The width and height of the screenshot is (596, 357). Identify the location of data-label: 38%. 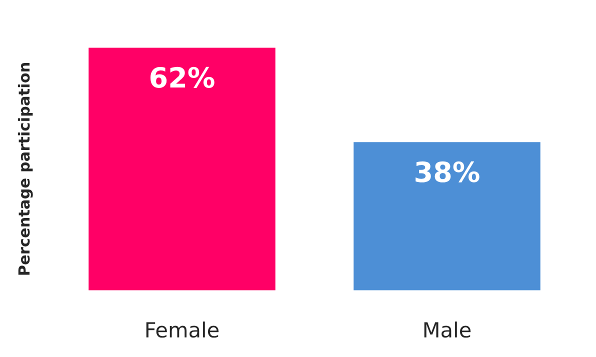
(448, 171).